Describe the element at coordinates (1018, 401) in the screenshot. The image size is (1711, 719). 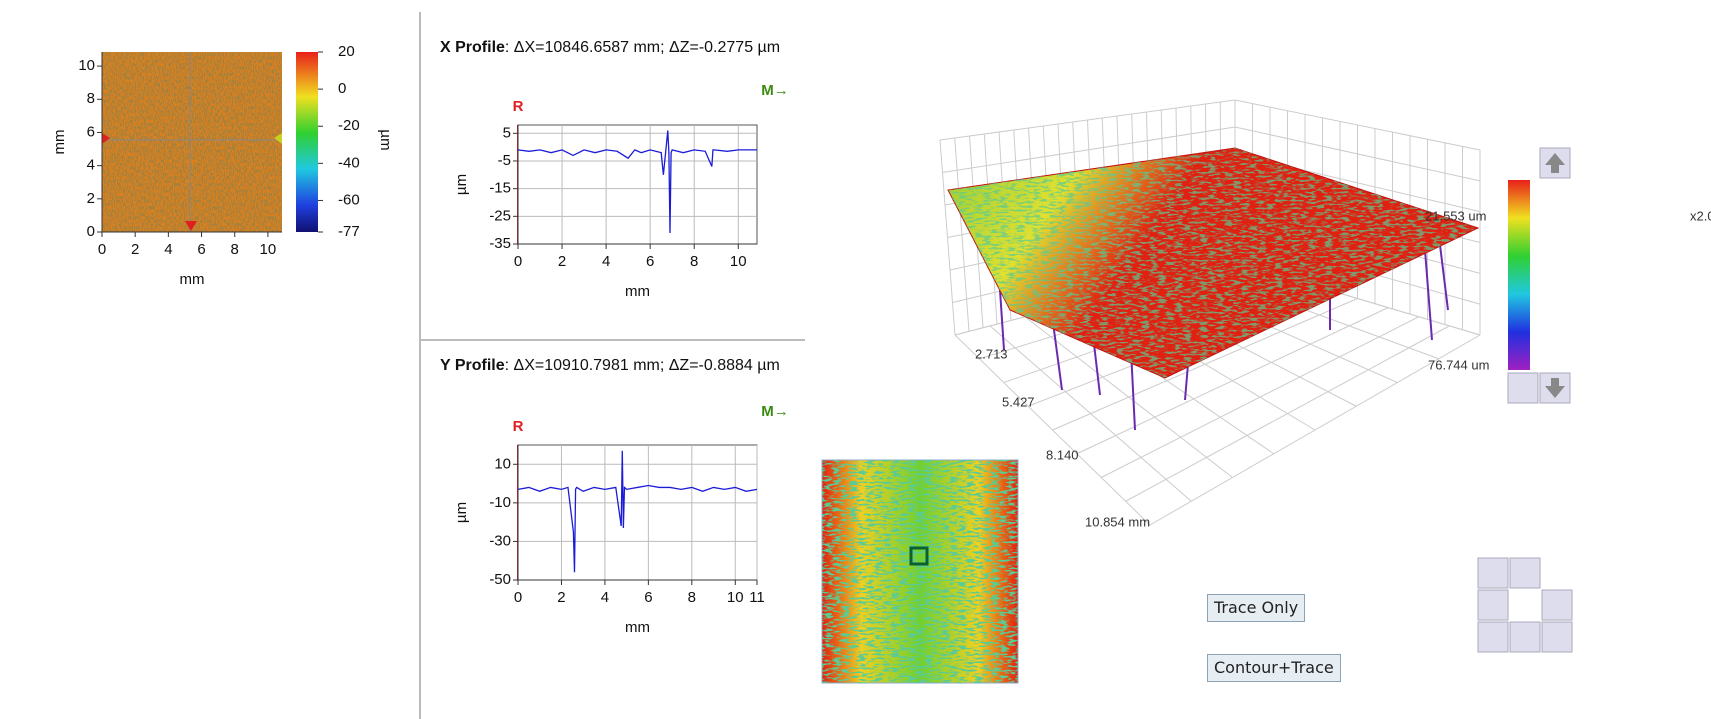
I see `axis-3d-label: 5.427` at that location.